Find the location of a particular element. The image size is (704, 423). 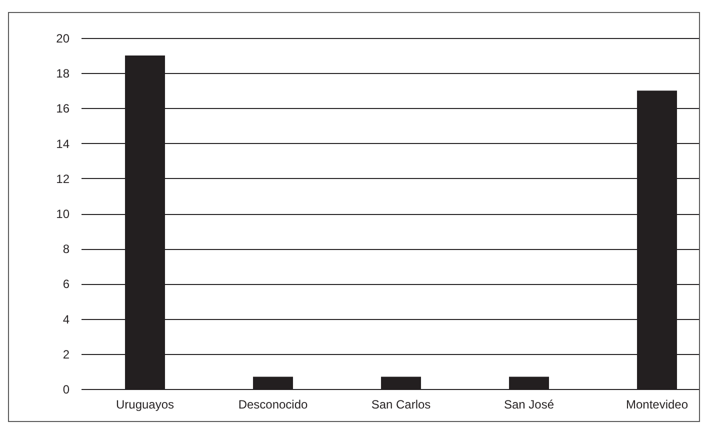

y-tick-label: 10 is located at coordinates (63, 214).